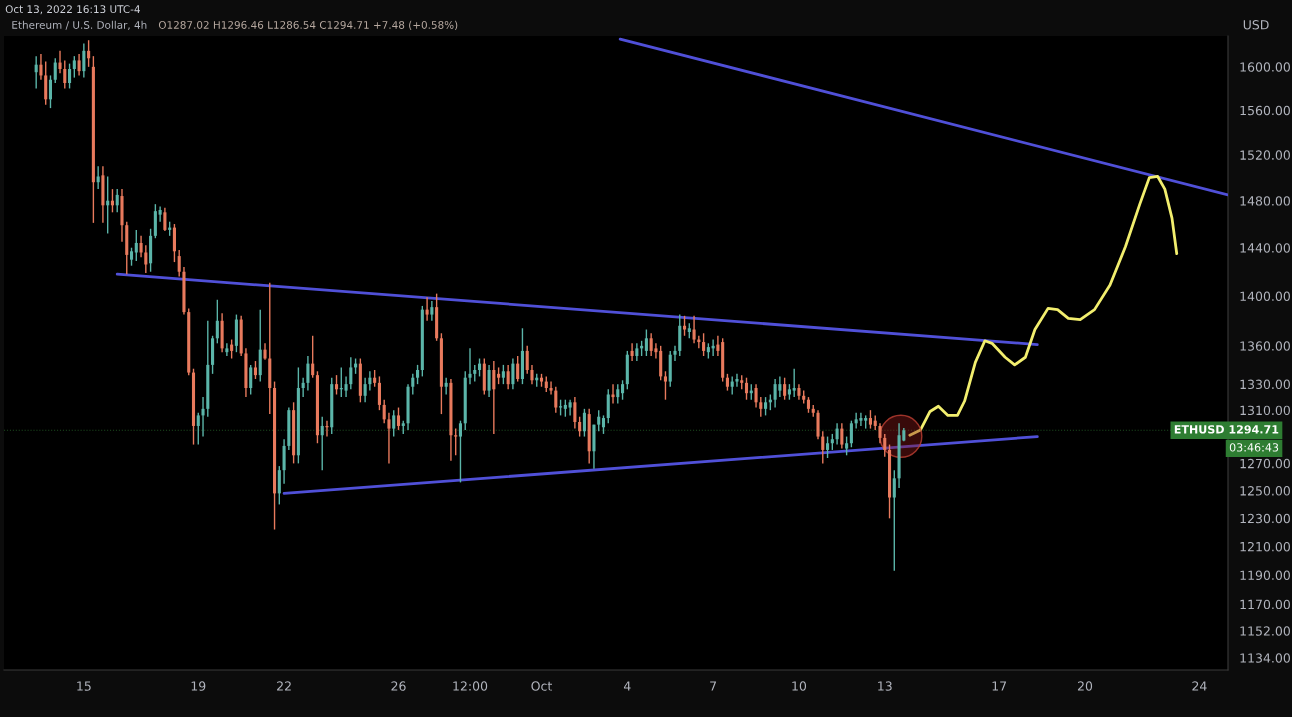 This screenshot has height=717, width=1292. What do you see at coordinates (1265, 546) in the screenshot?
I see `y-tick-label: 1210.00` at bounding box center [1265, 546].